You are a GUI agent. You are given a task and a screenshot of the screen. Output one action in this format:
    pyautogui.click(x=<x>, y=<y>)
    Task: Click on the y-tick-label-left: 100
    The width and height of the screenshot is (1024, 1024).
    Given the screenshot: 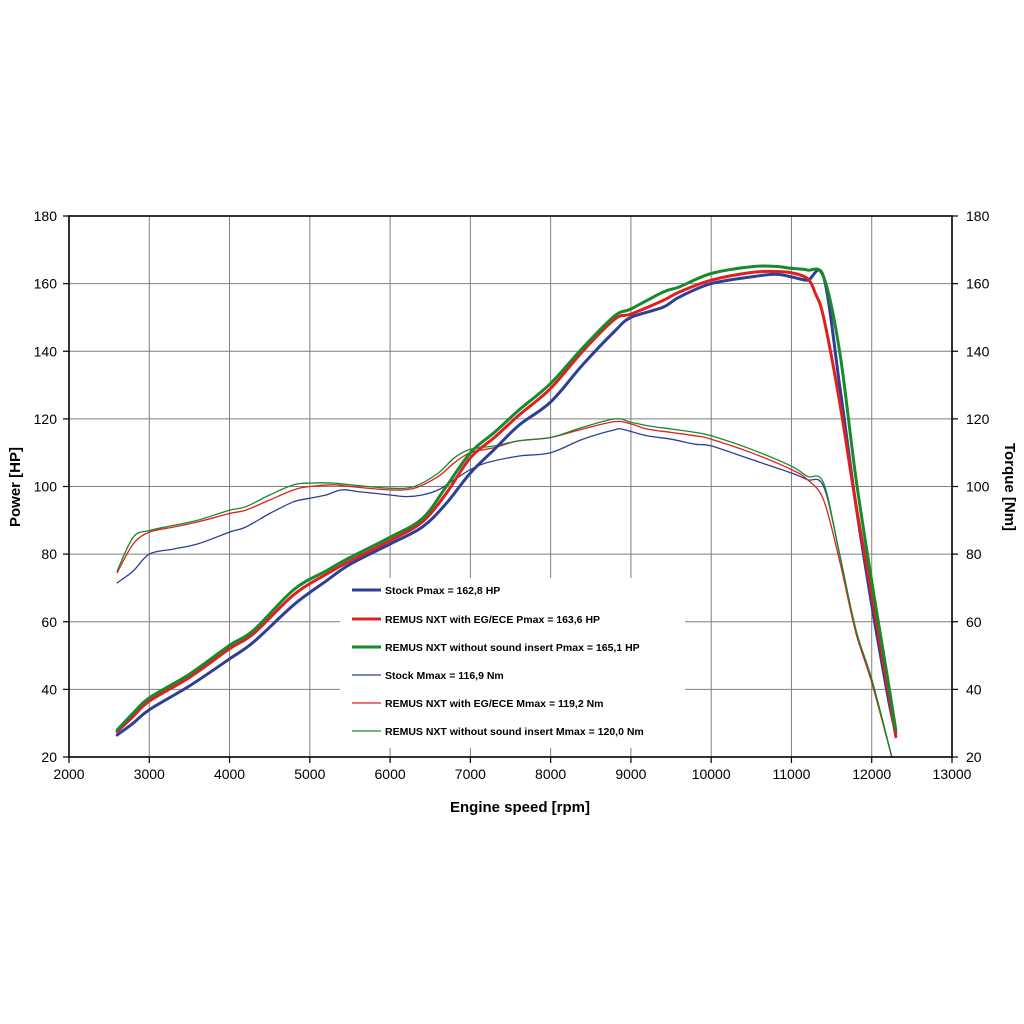 What is the action you would take?
    pyautogui.click(x=46, y=487)
    